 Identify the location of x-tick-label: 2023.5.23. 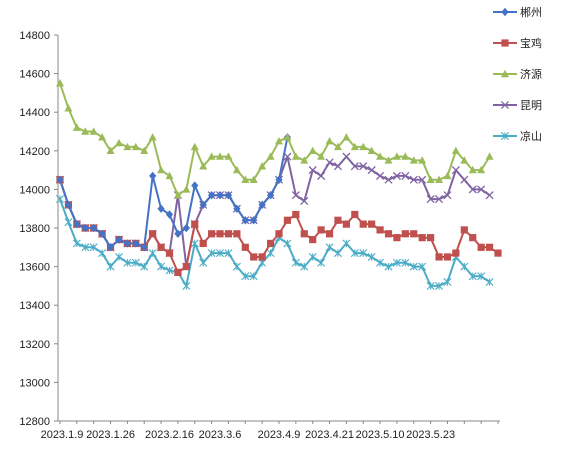
(430, 435).